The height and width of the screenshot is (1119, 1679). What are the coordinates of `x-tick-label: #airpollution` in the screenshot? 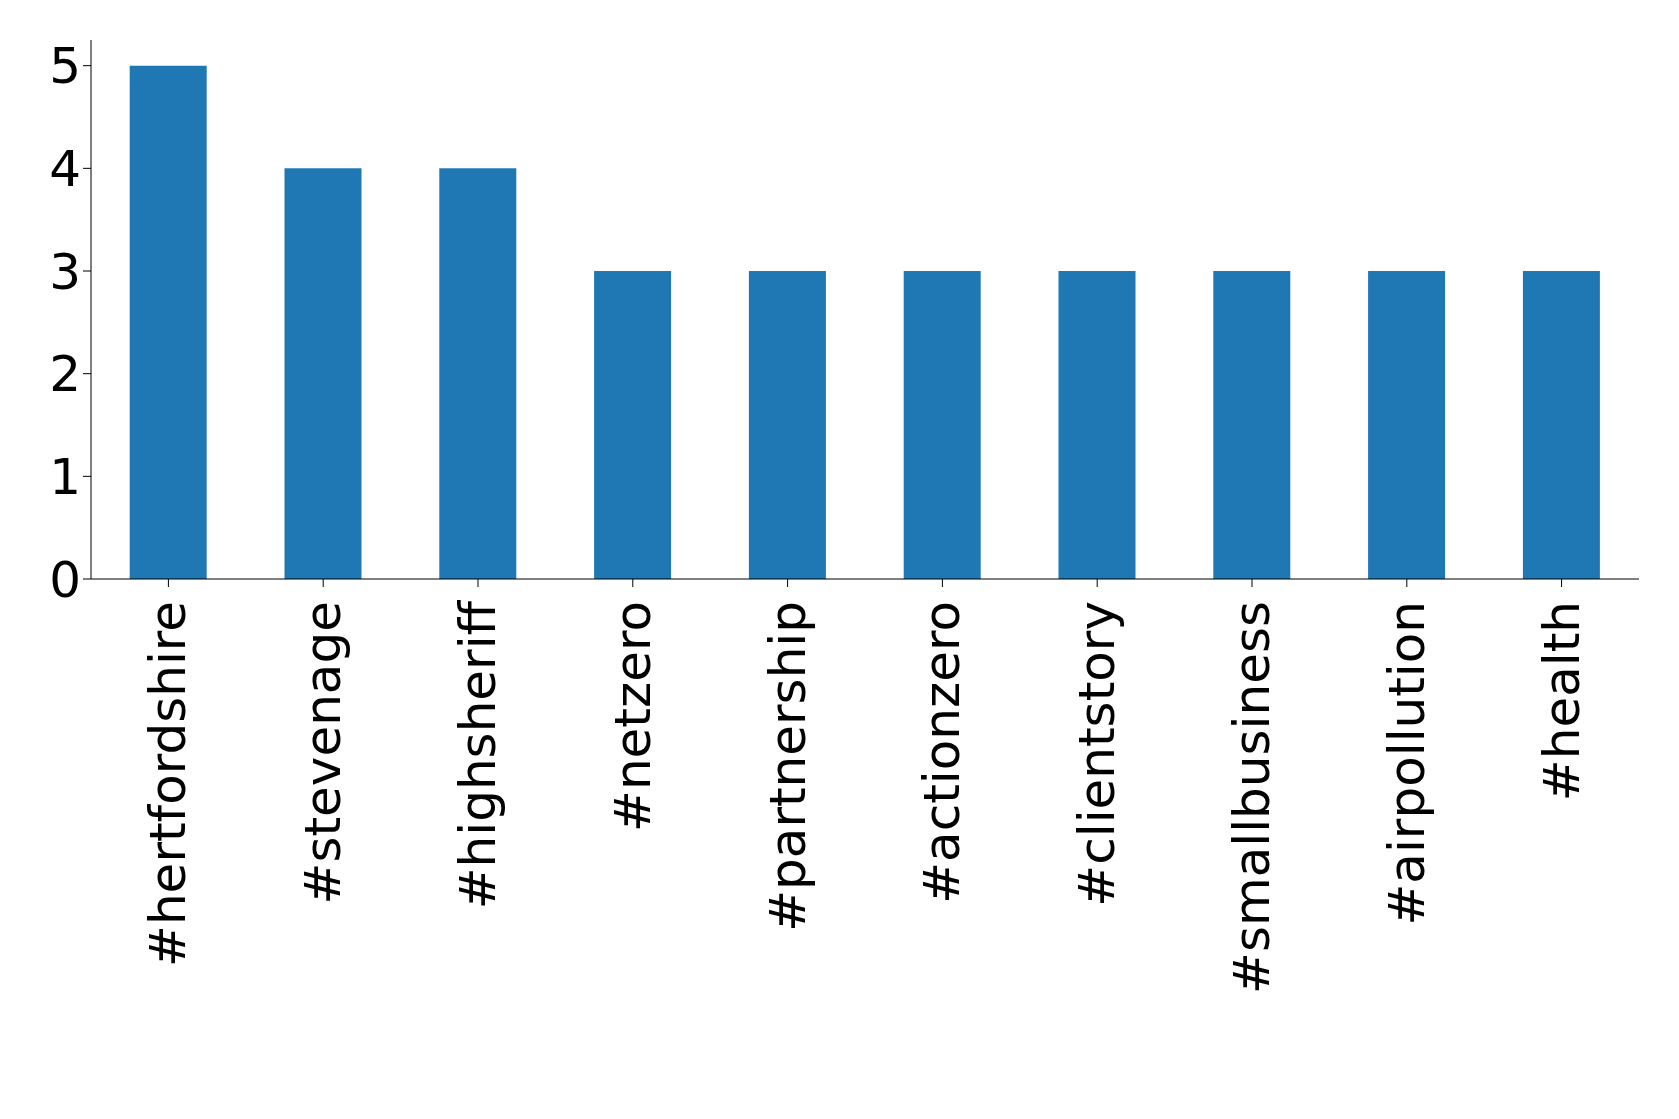 It's located at (1406, 763).